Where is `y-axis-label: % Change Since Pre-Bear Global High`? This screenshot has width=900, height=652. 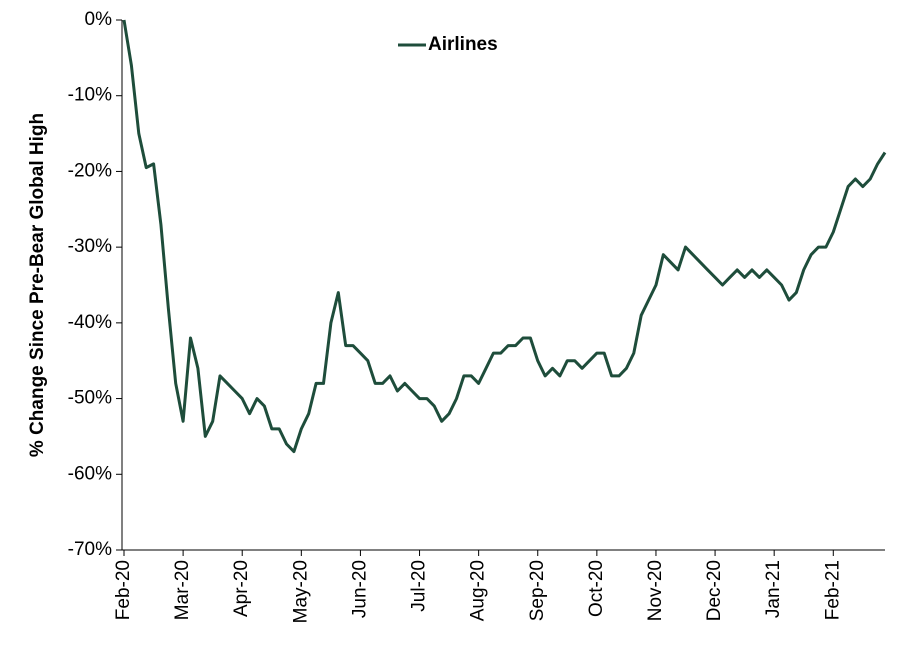 y-axis-label: % Change Since Pre-Bear Global High is located at coordinates (37, 285).